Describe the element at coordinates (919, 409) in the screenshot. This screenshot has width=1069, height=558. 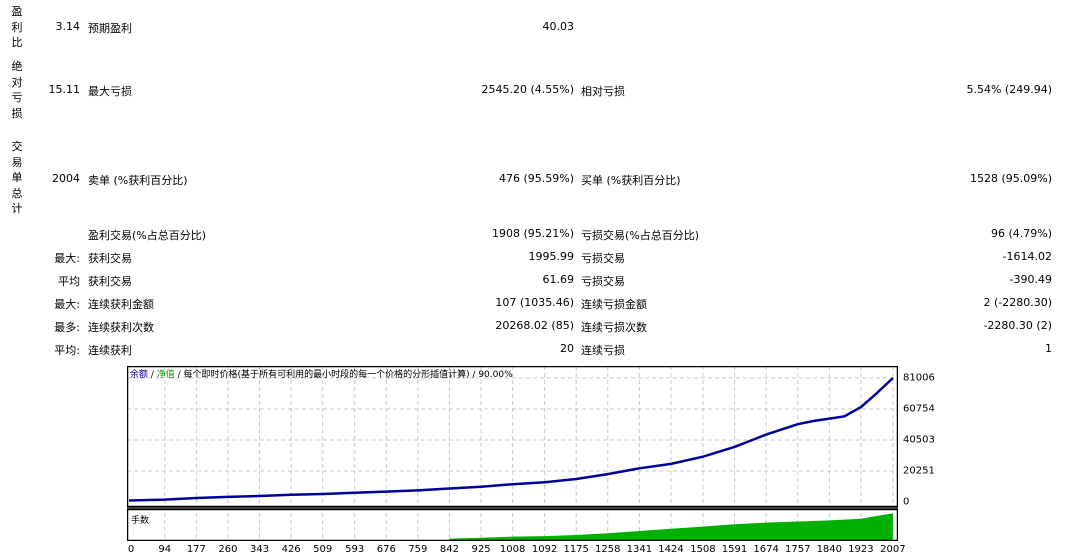
I see `y-tick-label: 60754` at that location.